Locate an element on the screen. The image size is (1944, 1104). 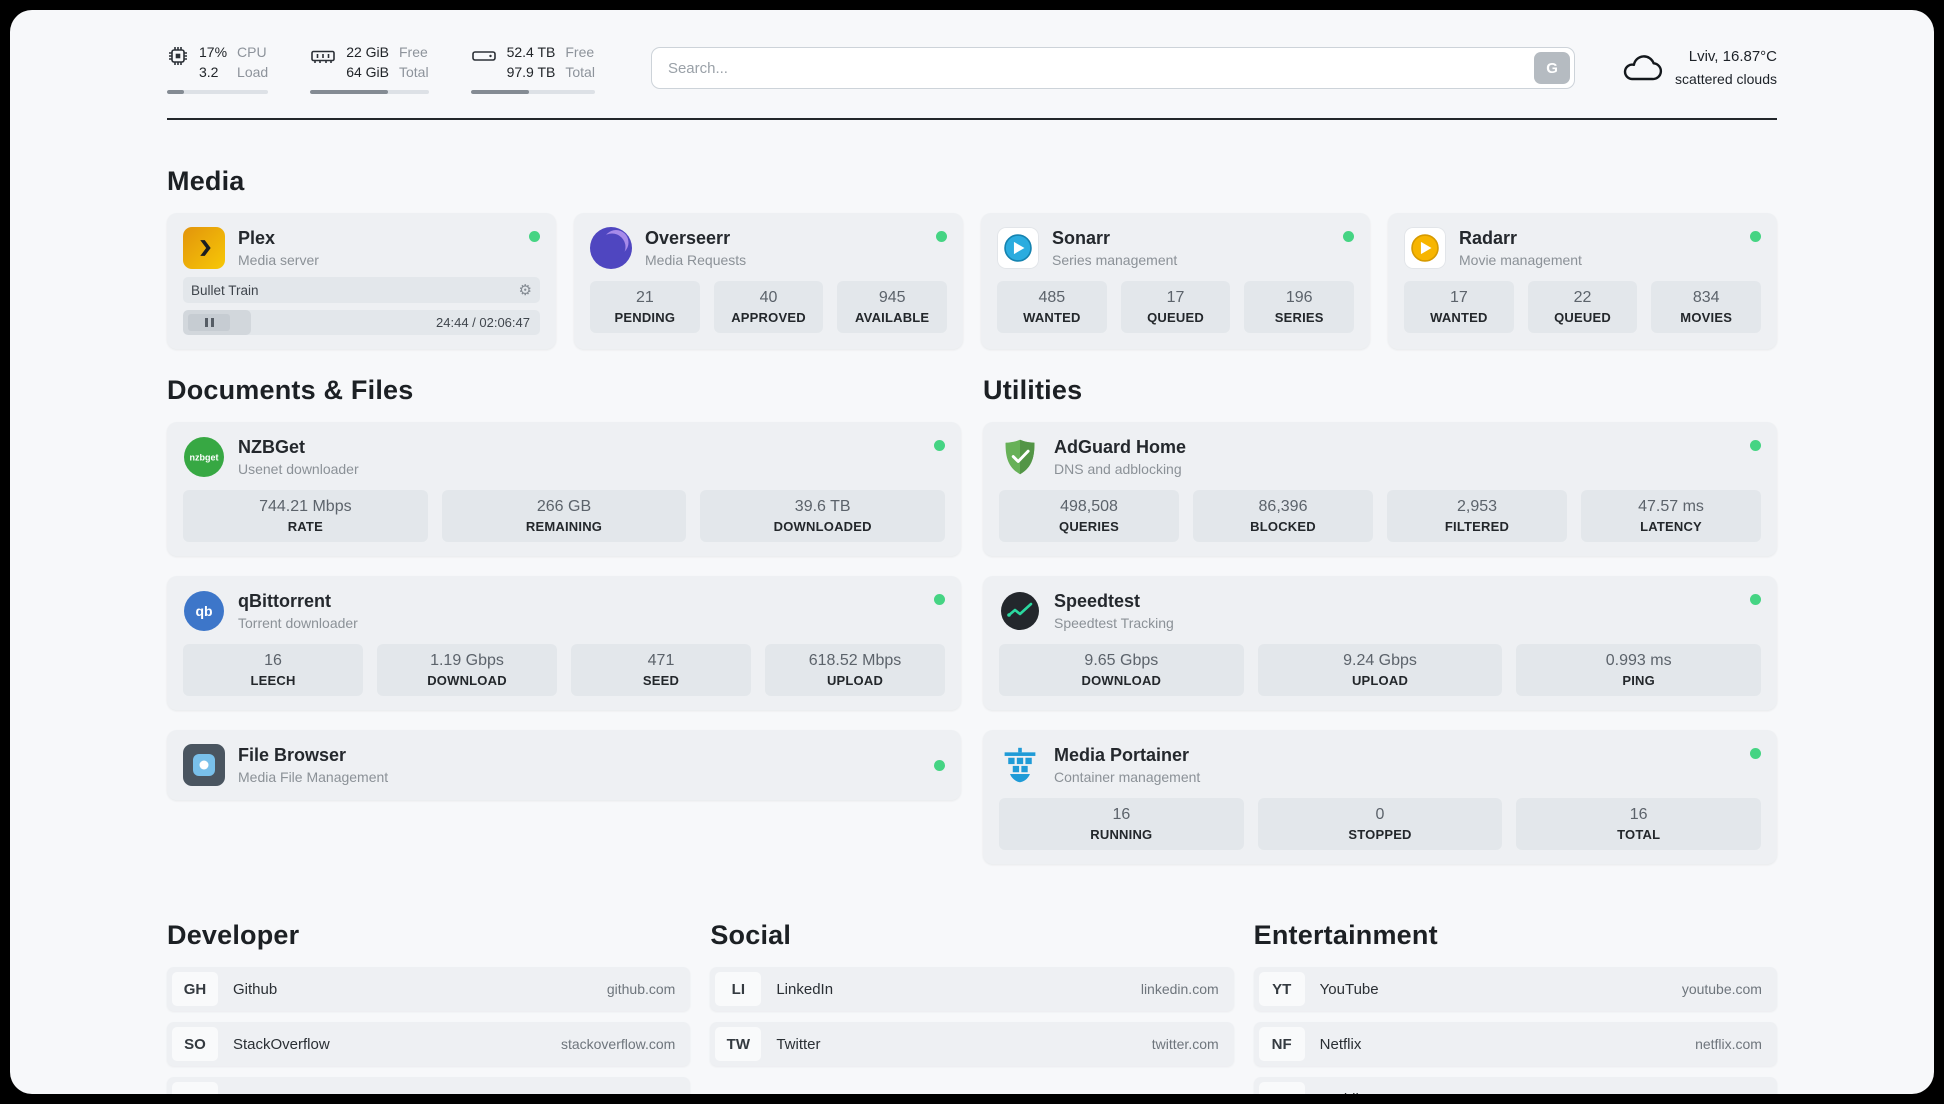
filebrowser-header: File Browser Media File Management is located at coordinates (564, 765).